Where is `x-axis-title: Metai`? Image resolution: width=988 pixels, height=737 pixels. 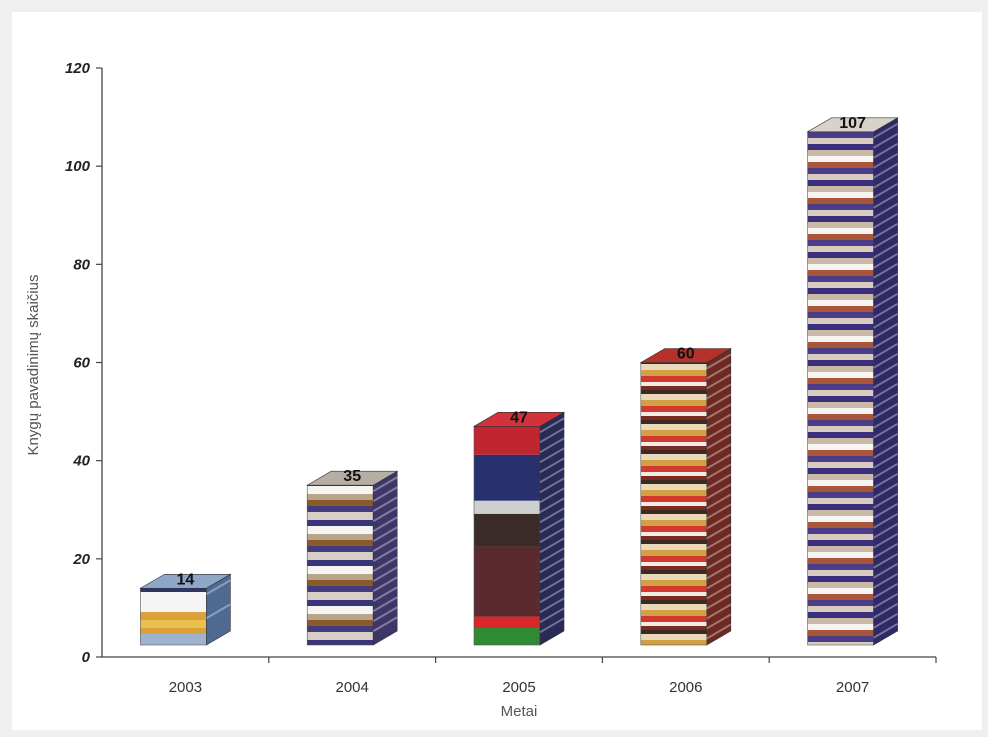 x-axis-title: Metai is located at coordinates (519, 711).